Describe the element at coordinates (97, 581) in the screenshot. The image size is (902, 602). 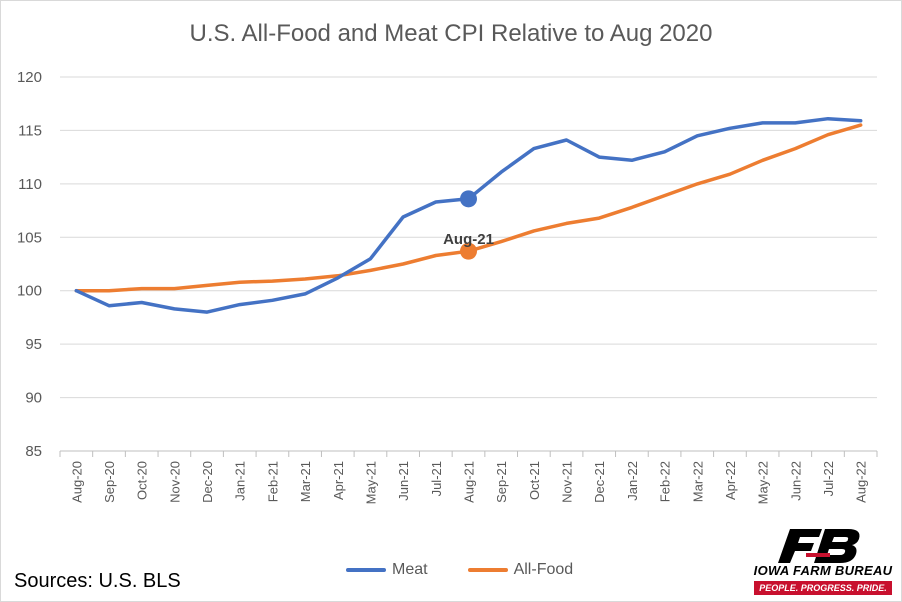
I see `source-note: Sources: U.S. BLS` at that location.